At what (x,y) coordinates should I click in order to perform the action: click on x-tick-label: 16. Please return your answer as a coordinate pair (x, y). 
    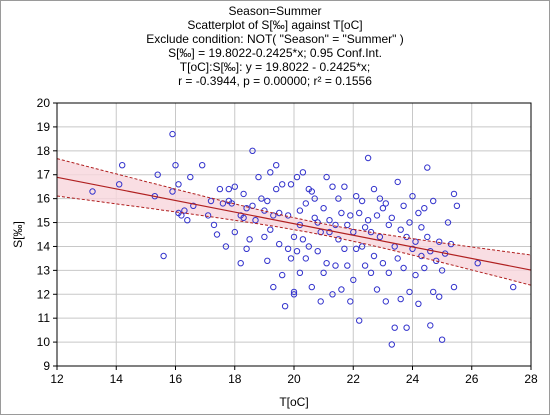
    Looking at the image, I should click on (176, 379).